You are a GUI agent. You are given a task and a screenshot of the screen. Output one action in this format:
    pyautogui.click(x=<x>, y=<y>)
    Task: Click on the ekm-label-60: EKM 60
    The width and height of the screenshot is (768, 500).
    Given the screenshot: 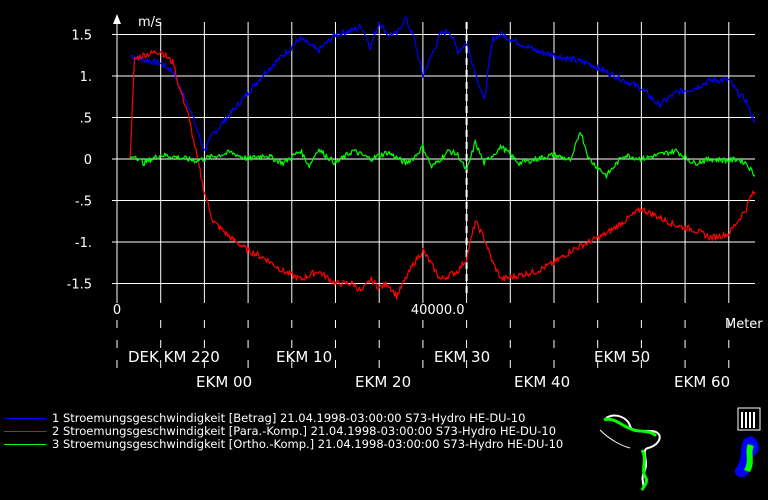 What is the action you would take?
    pyautogui.click(x=702, y=382)
    